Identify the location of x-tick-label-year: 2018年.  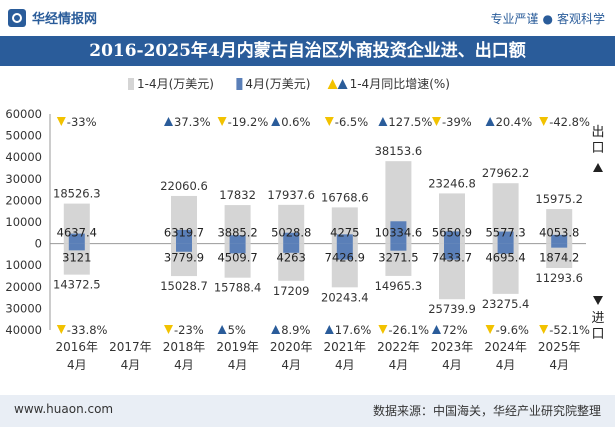
(184, 347).